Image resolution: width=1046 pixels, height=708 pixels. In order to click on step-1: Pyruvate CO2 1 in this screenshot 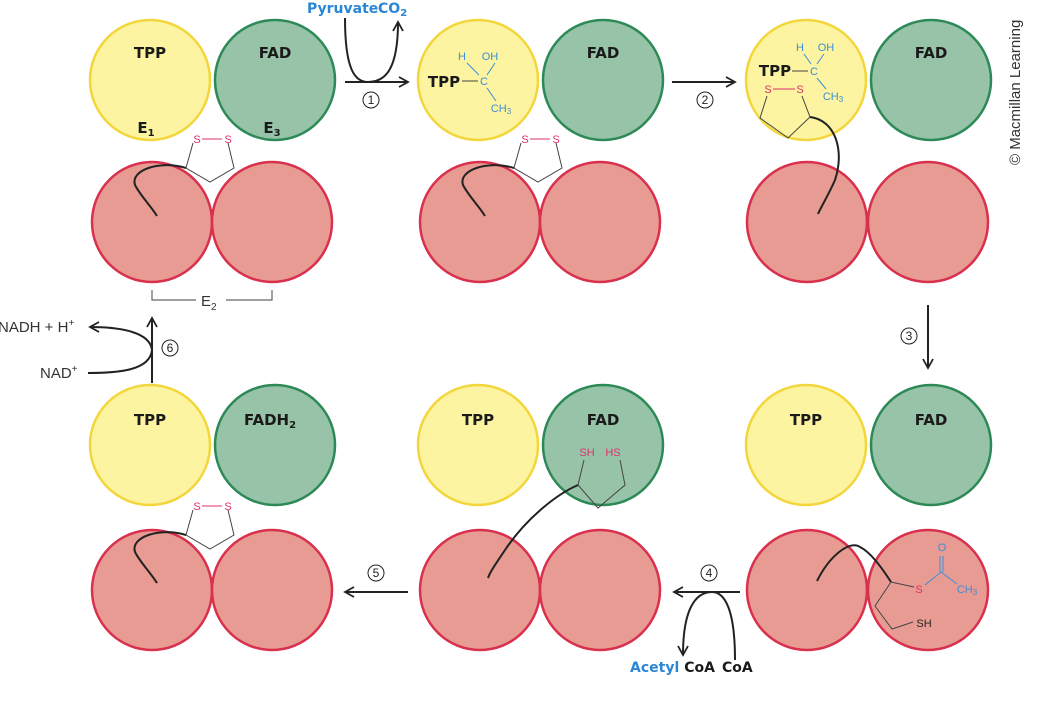, I will do `click(358, 55)`.